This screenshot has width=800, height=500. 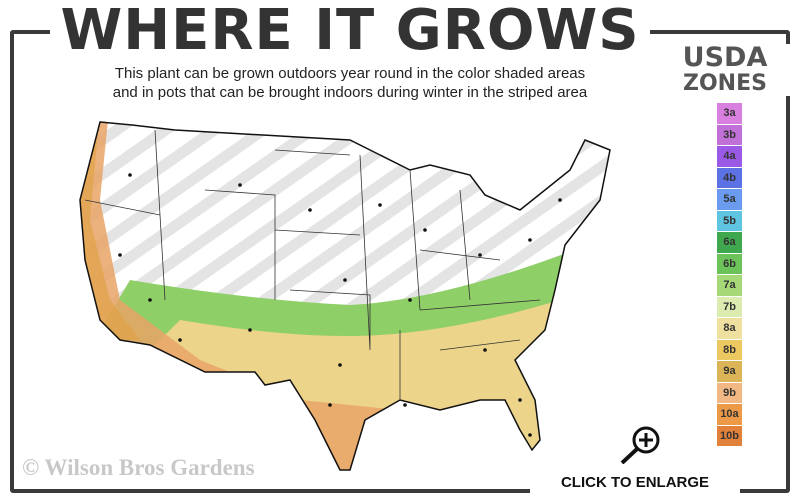 What do you see at coordinates (635, 482) in the screenshot?
I see `click-to-enlarge-button: CLICK TO ENLARGE` at bounding box center [635, 482].